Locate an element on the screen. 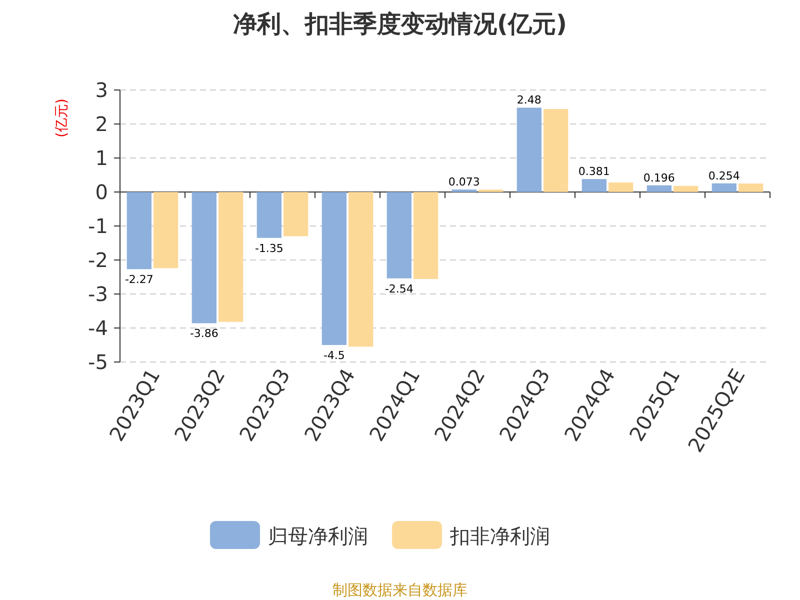 The width and height of the screenshot is (800, 600). chart-title: 净利、扣非季度变动情况(亿元) is located at coordinates (400, 24).